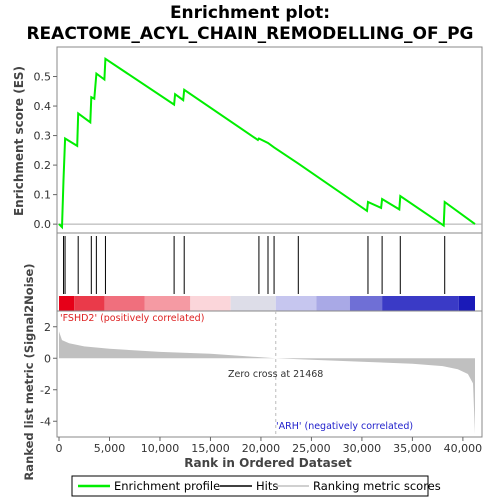 Image resolution: width=500 pixels, height=500 pixels. I want to click on es-y-tick-label: 0.2, so click(43, 165).